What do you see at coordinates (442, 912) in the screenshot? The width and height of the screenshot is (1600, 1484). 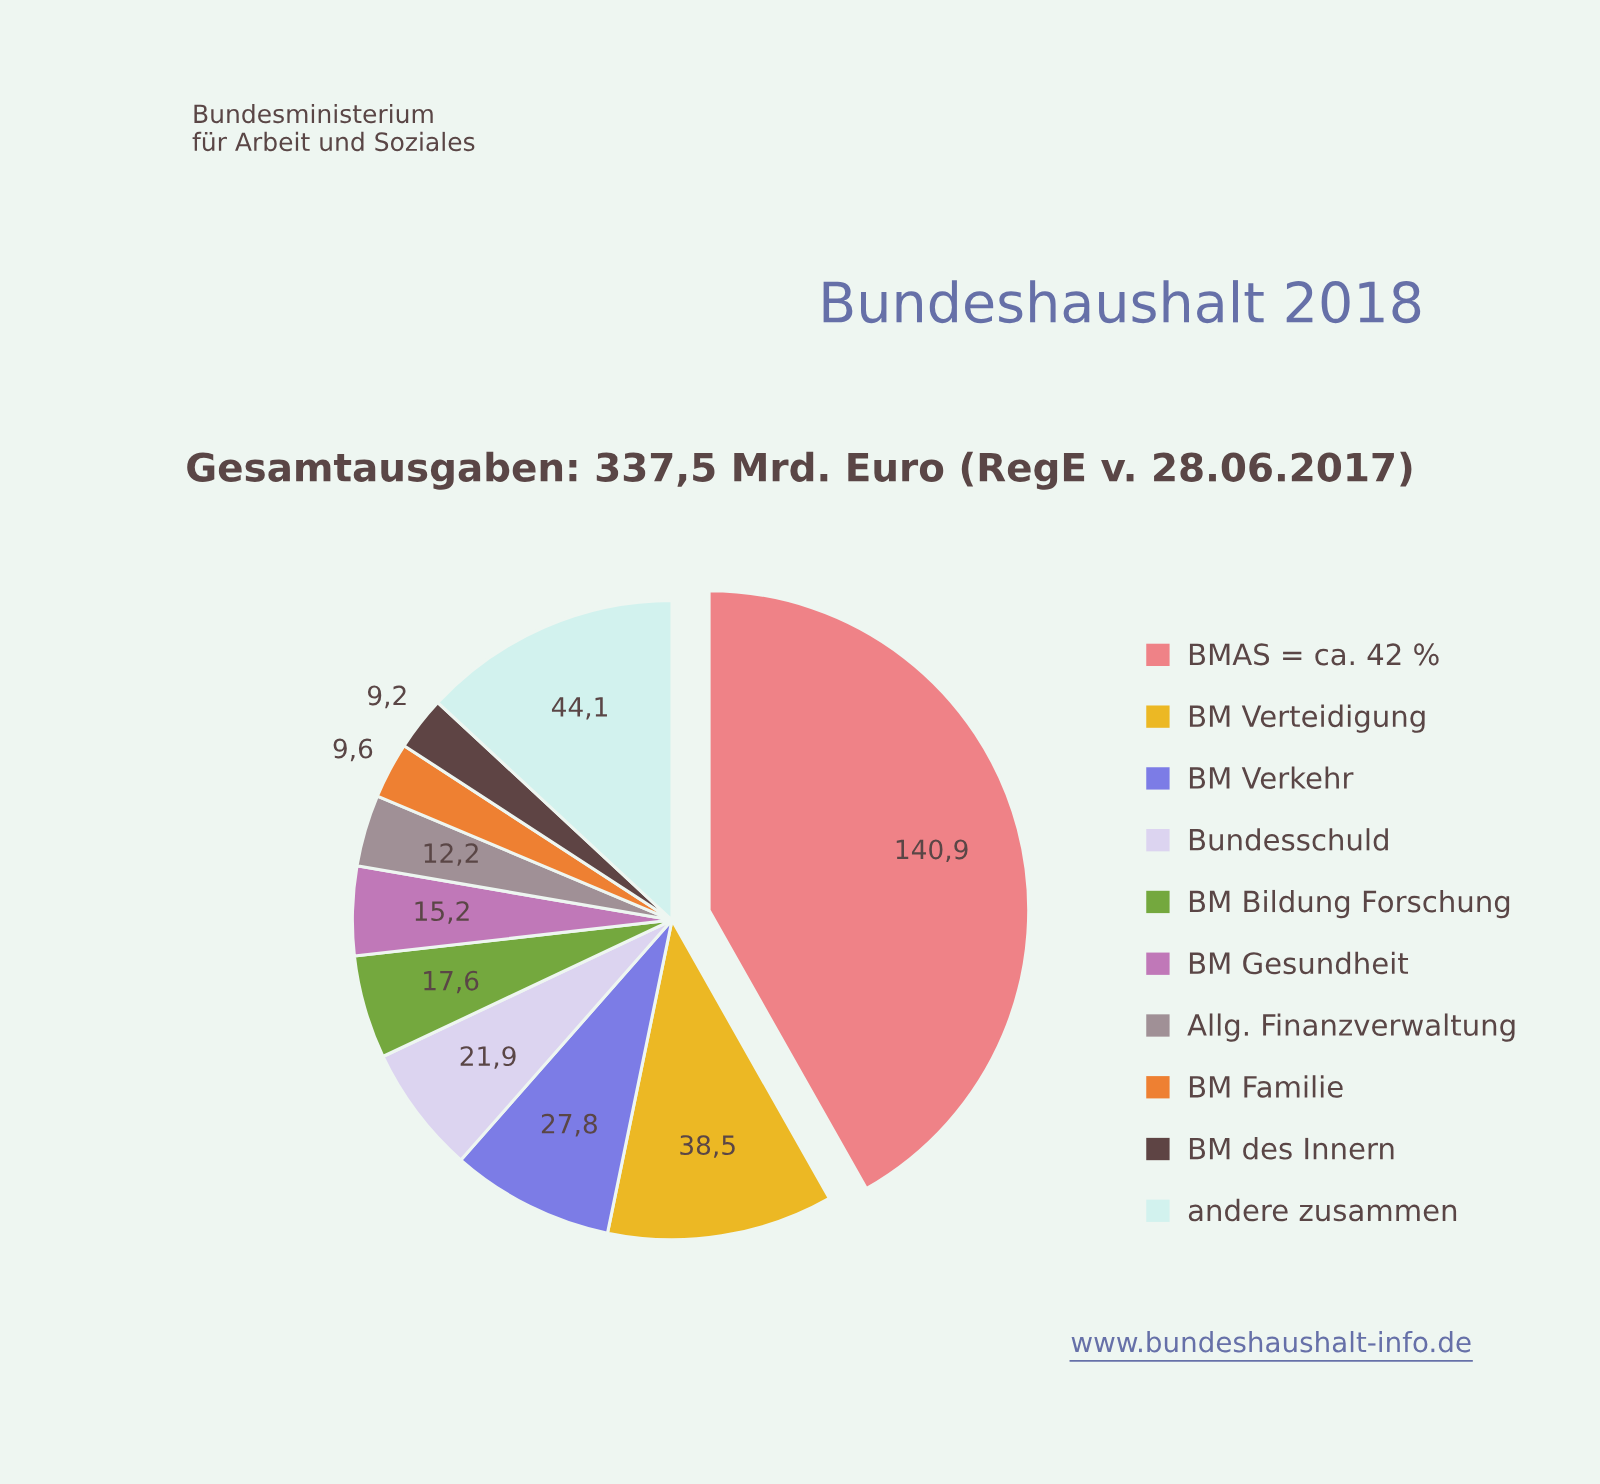 I see `data-label: 15,2` at bounding box center [442, 912].